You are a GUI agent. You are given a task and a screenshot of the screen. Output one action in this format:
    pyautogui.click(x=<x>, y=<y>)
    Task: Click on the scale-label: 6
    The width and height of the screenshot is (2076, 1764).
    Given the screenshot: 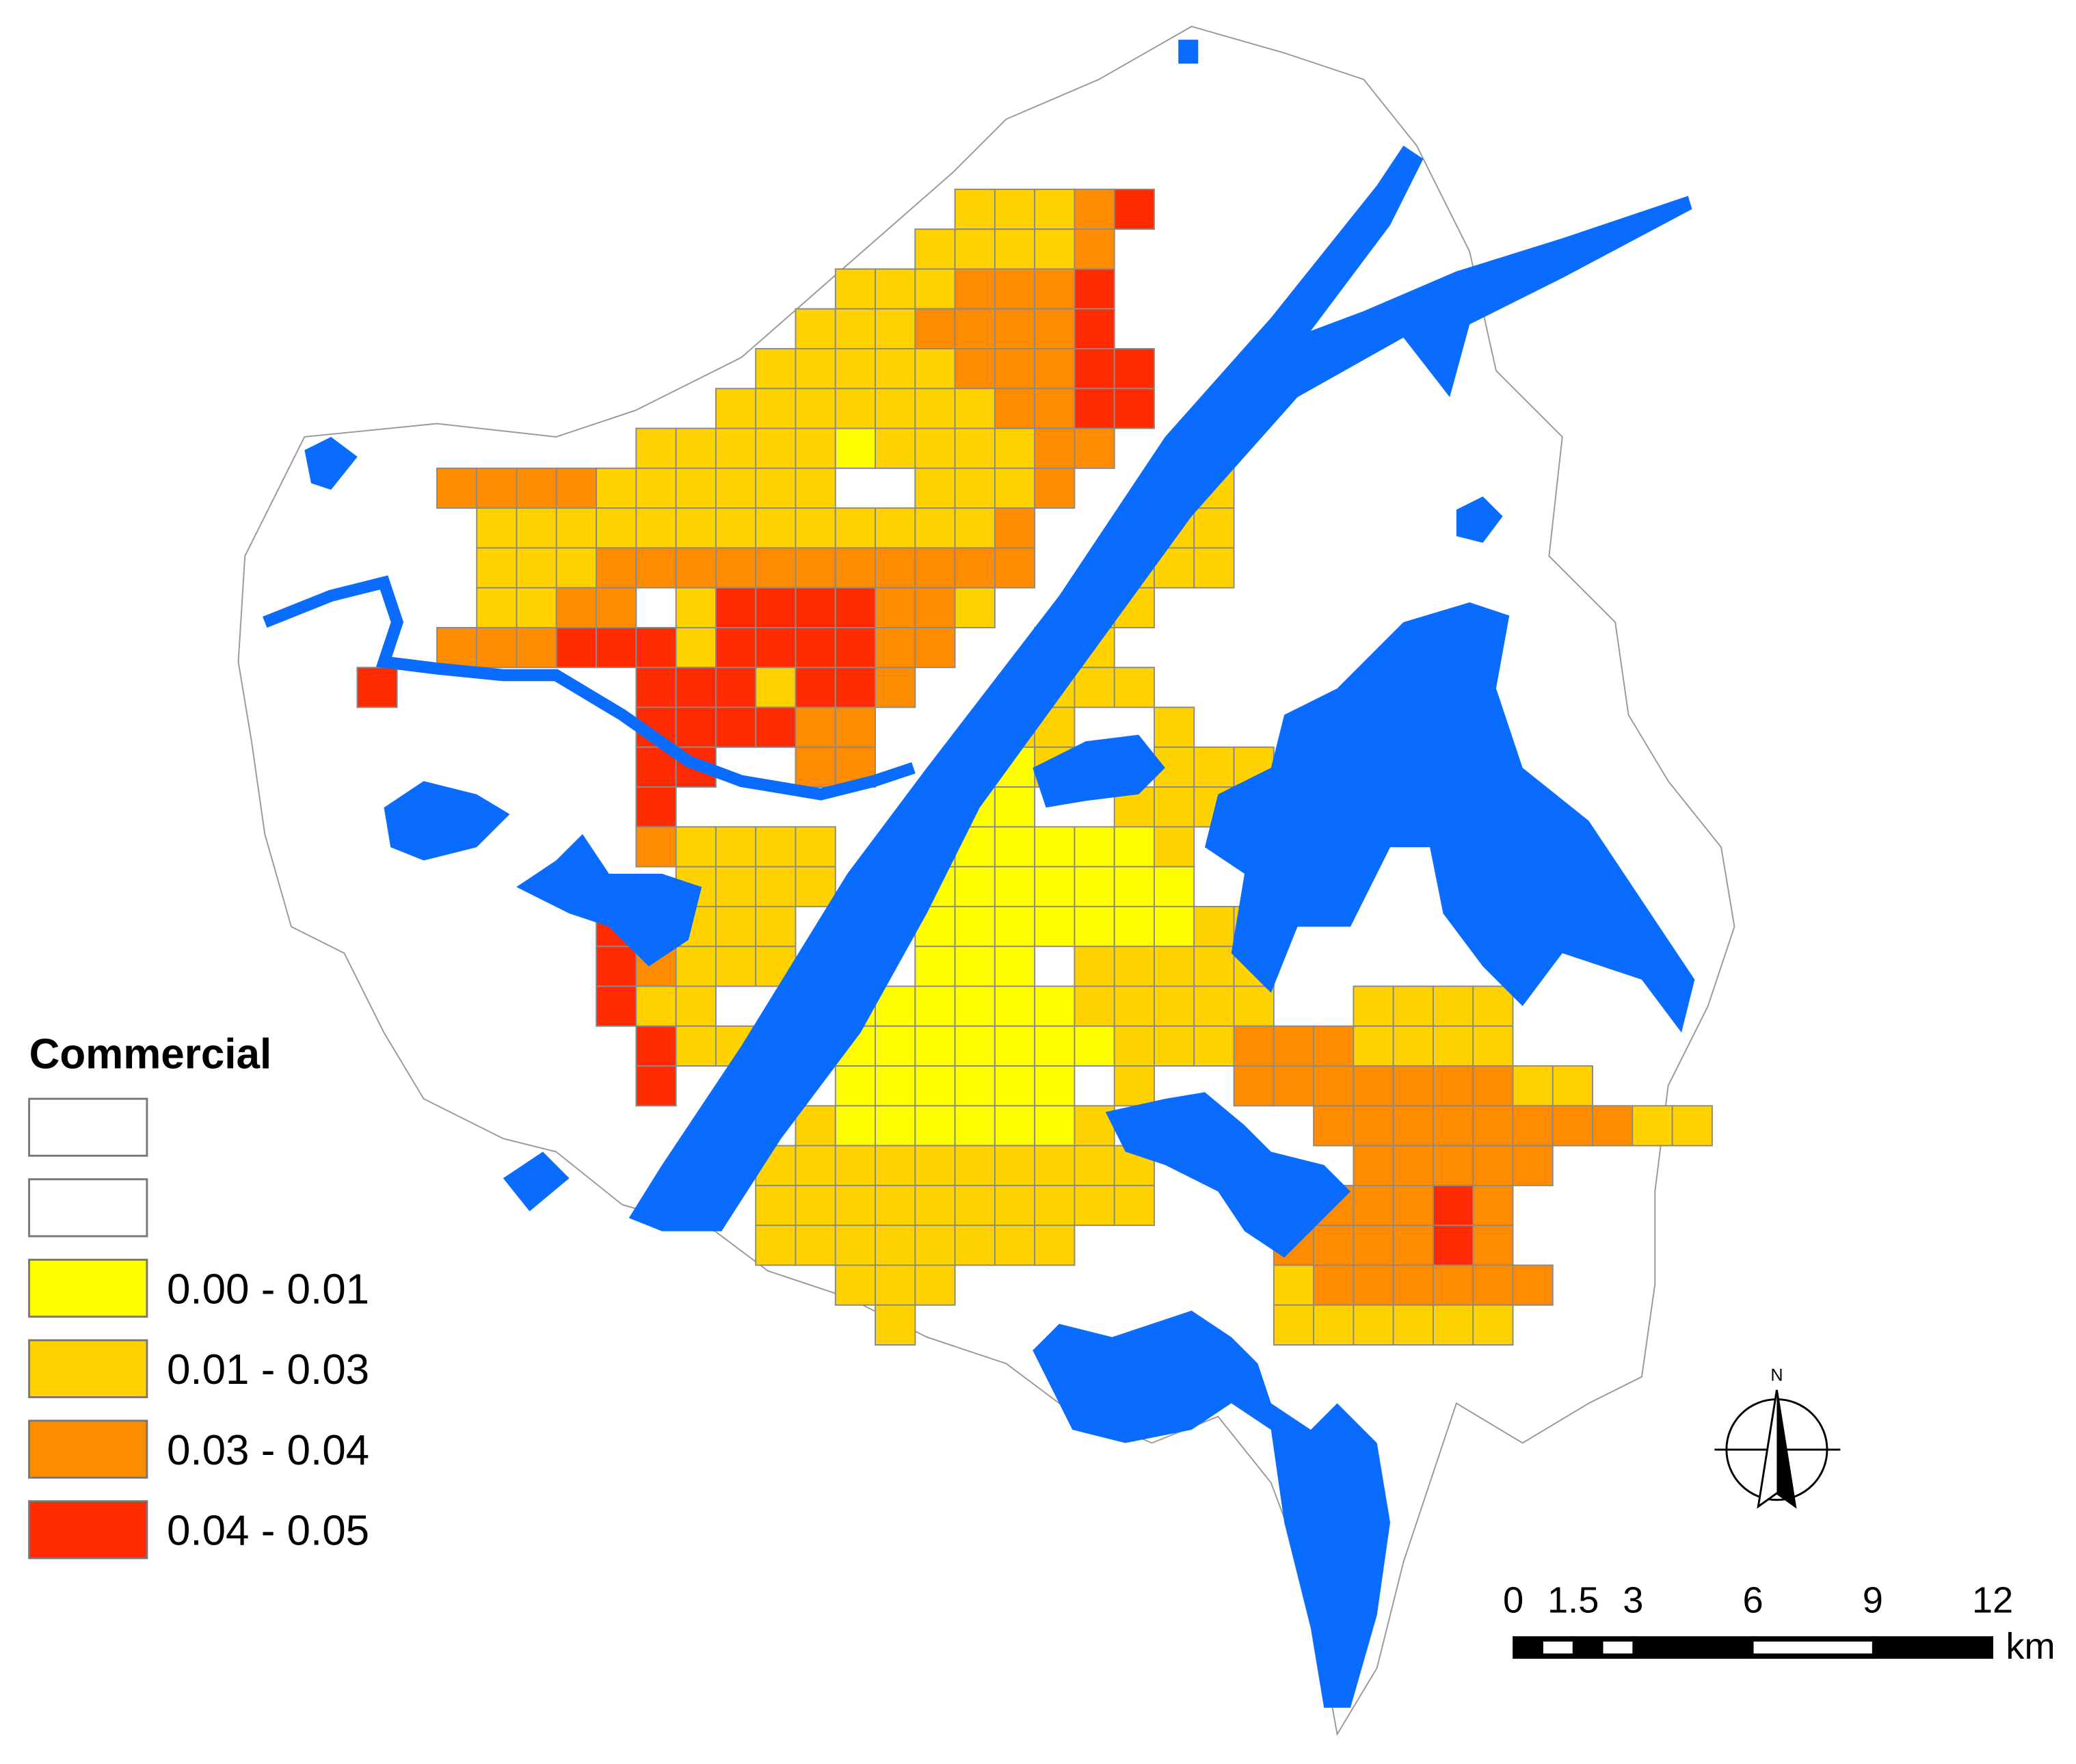 What is the action you would take?
    pyautogui.click(x=1752, y=1599)
    